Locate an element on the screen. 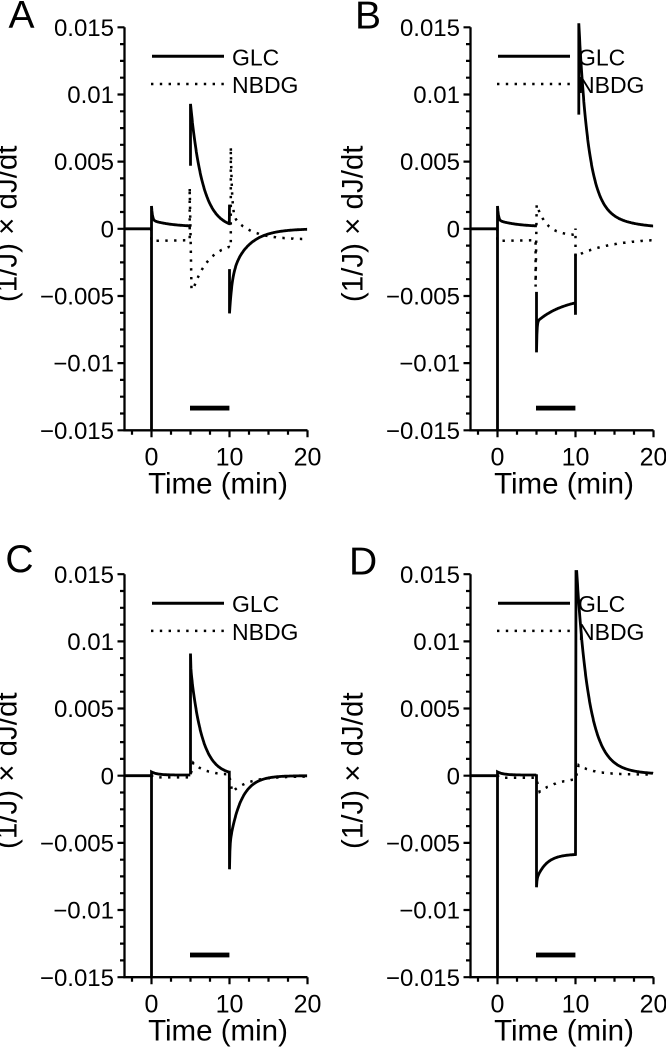  svg-text: D is located at coordinates (363, 562).